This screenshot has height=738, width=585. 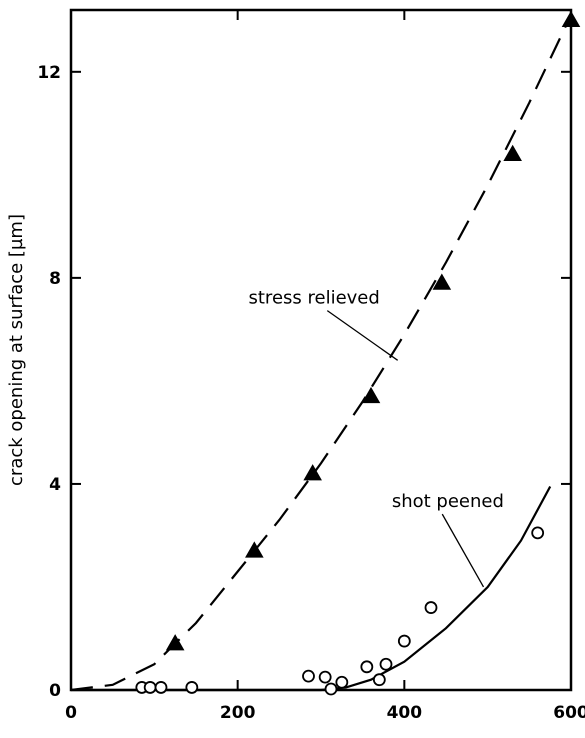 I want to click on x-tick-label: 600, so click(x=569, y=713).